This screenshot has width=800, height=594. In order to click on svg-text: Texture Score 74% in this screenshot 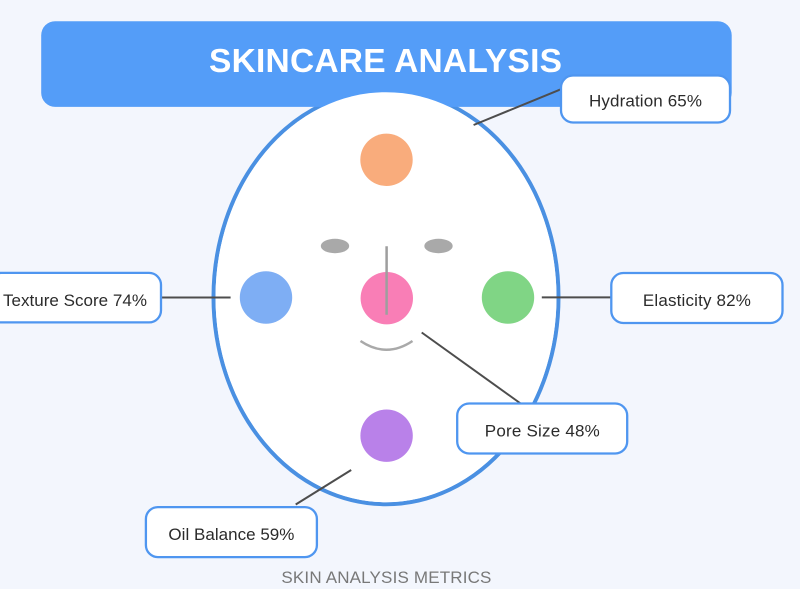, I will do `click(75, 300)`.